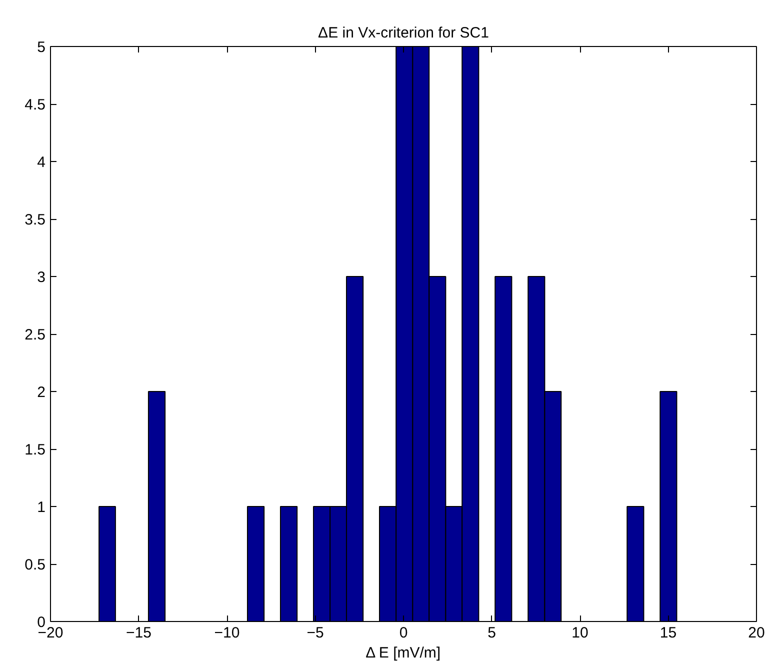  Describe the element at coordinates (227, 633) in the screenshot. I see `x-tick-label: −10` at that location.